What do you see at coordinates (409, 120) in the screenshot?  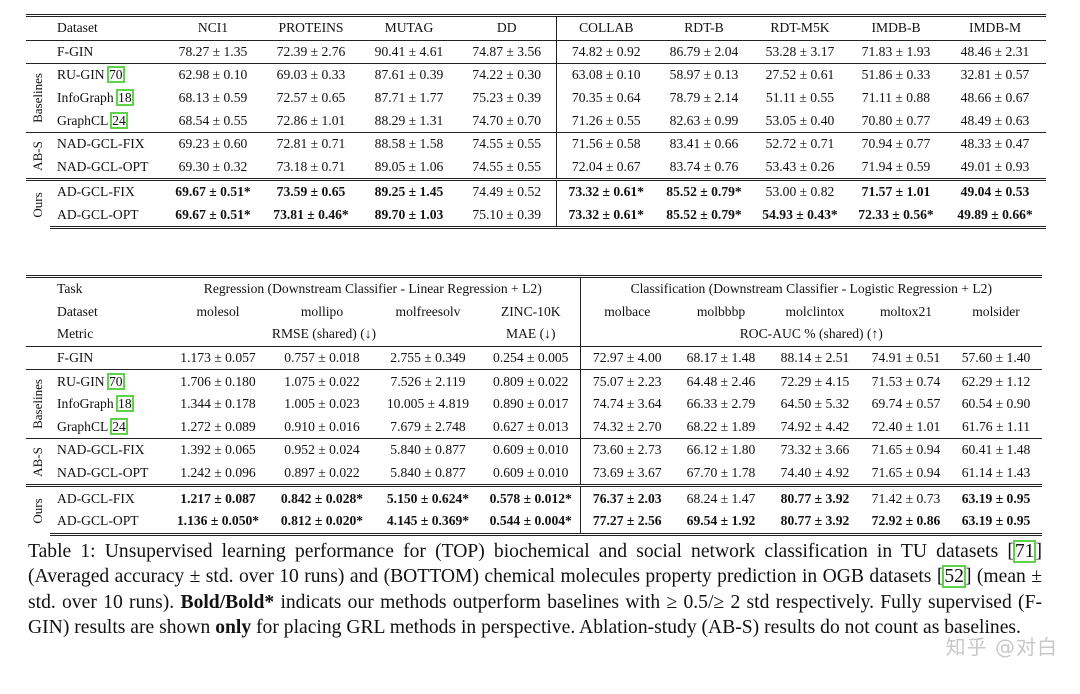 I see `result-cell: 88.29 ± 1.31` at bounding box center [409, 120].